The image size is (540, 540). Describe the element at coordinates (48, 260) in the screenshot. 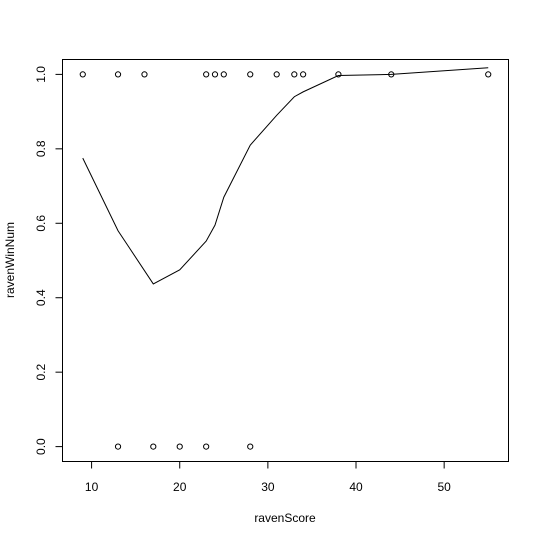

I see `y-axis: 0.0 0.2 0.4 0.6 0.8 1.0` at that location.